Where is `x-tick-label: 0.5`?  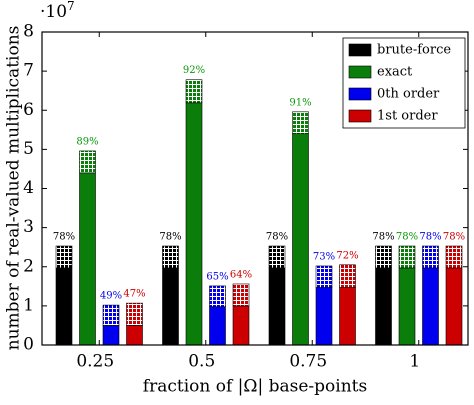
x-tick-label: 0.5 is located at coordinates (201, 362).